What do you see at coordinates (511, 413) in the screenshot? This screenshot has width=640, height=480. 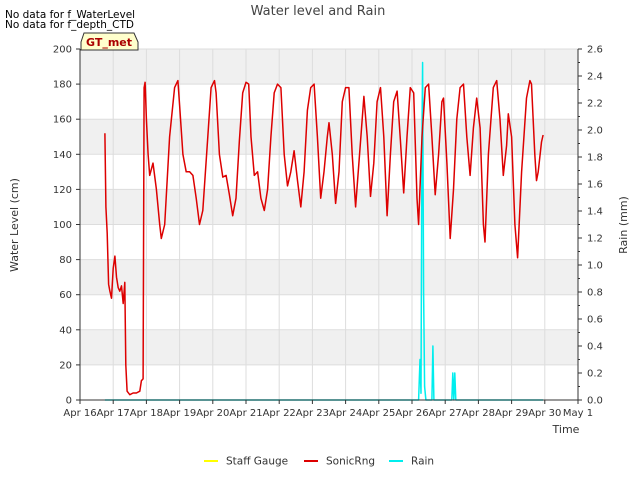 I see `x-tick-label: Apr 29` at bounding box center [511, 413].